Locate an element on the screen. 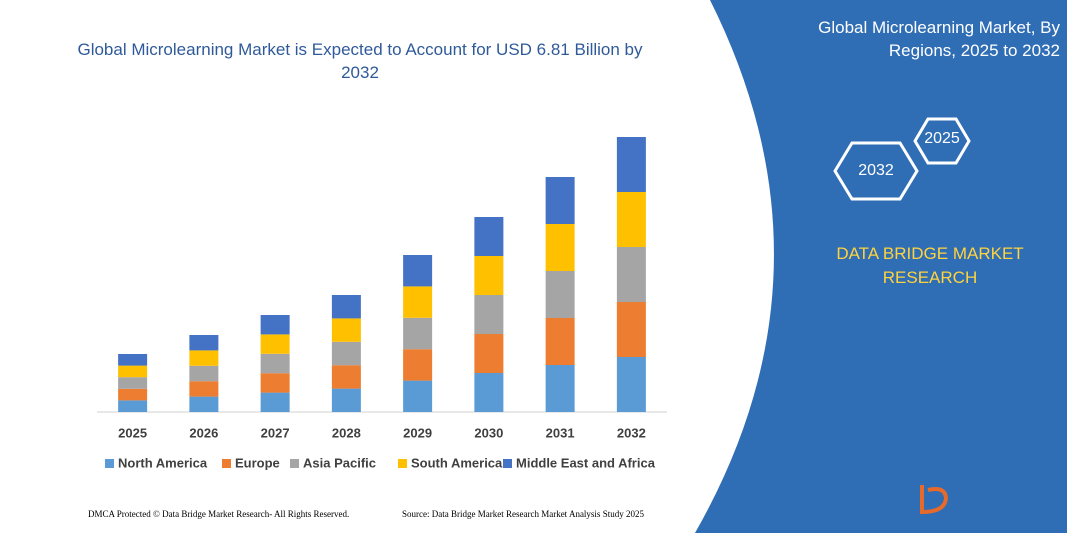 The height and width of the screenshot is (533, 1067). legend-label: North America is located at coordinates (163, 462).